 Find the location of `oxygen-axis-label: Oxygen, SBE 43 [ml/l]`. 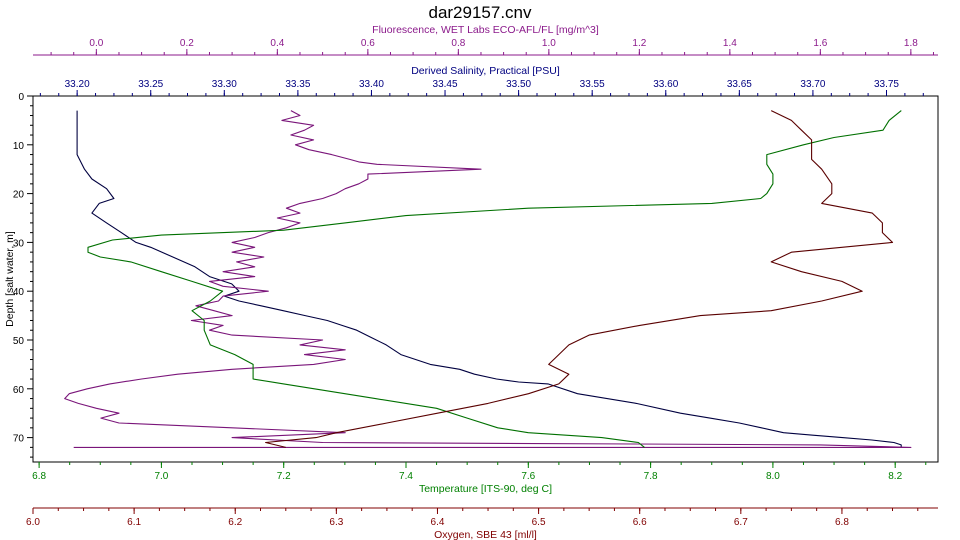

oxygen-axis-label: Oxygen, SBE 43 [ml/l] is located at coordinates (485, 534).